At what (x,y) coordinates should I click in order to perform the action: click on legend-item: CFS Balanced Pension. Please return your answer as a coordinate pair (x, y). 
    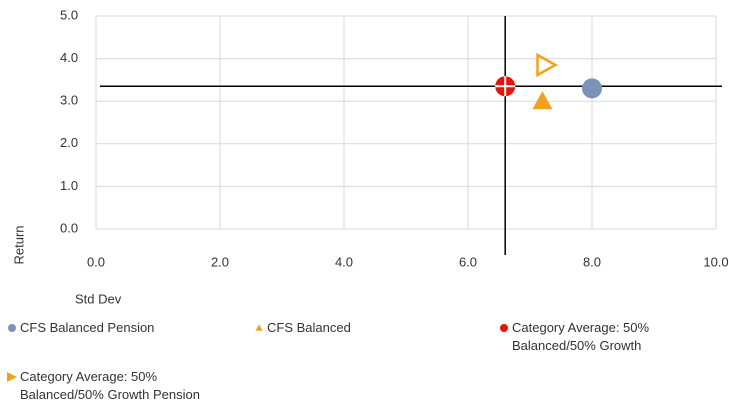
    Looking at the image, I should click on (121, 328).